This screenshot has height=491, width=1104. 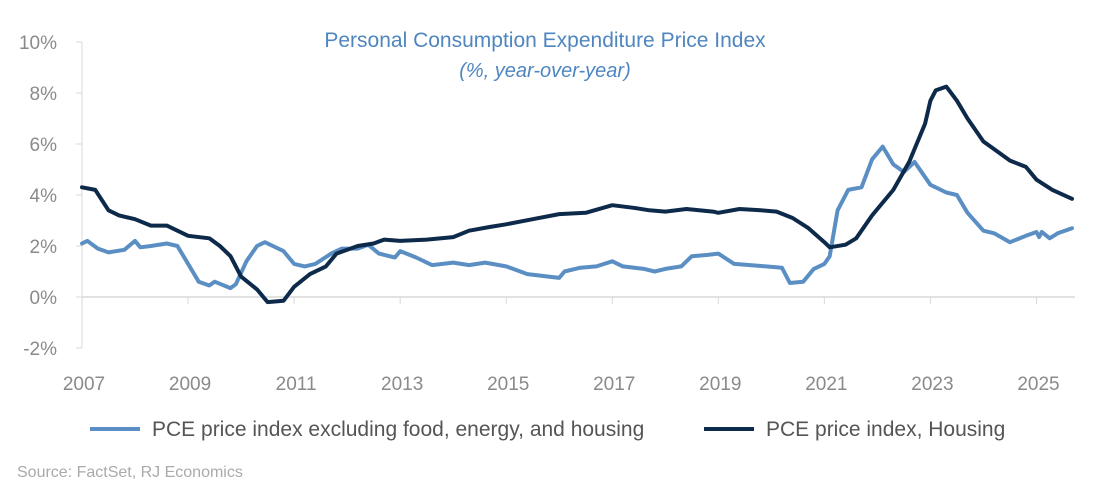 What do you see at coordinates (402, 384) in the screenshot?
I see `x-tick-label: 2013` at bounding box center [402, 384].